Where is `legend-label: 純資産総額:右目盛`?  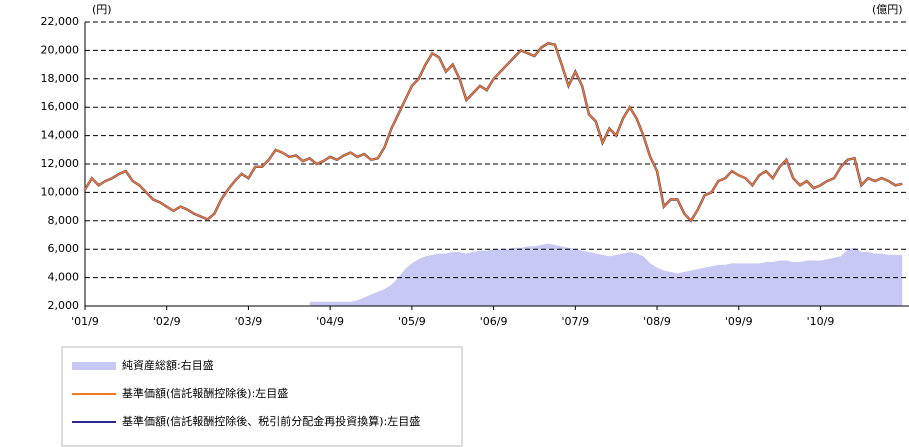
legend-label: 純資産総額:右目盛 is located at coordinates (168, 365).